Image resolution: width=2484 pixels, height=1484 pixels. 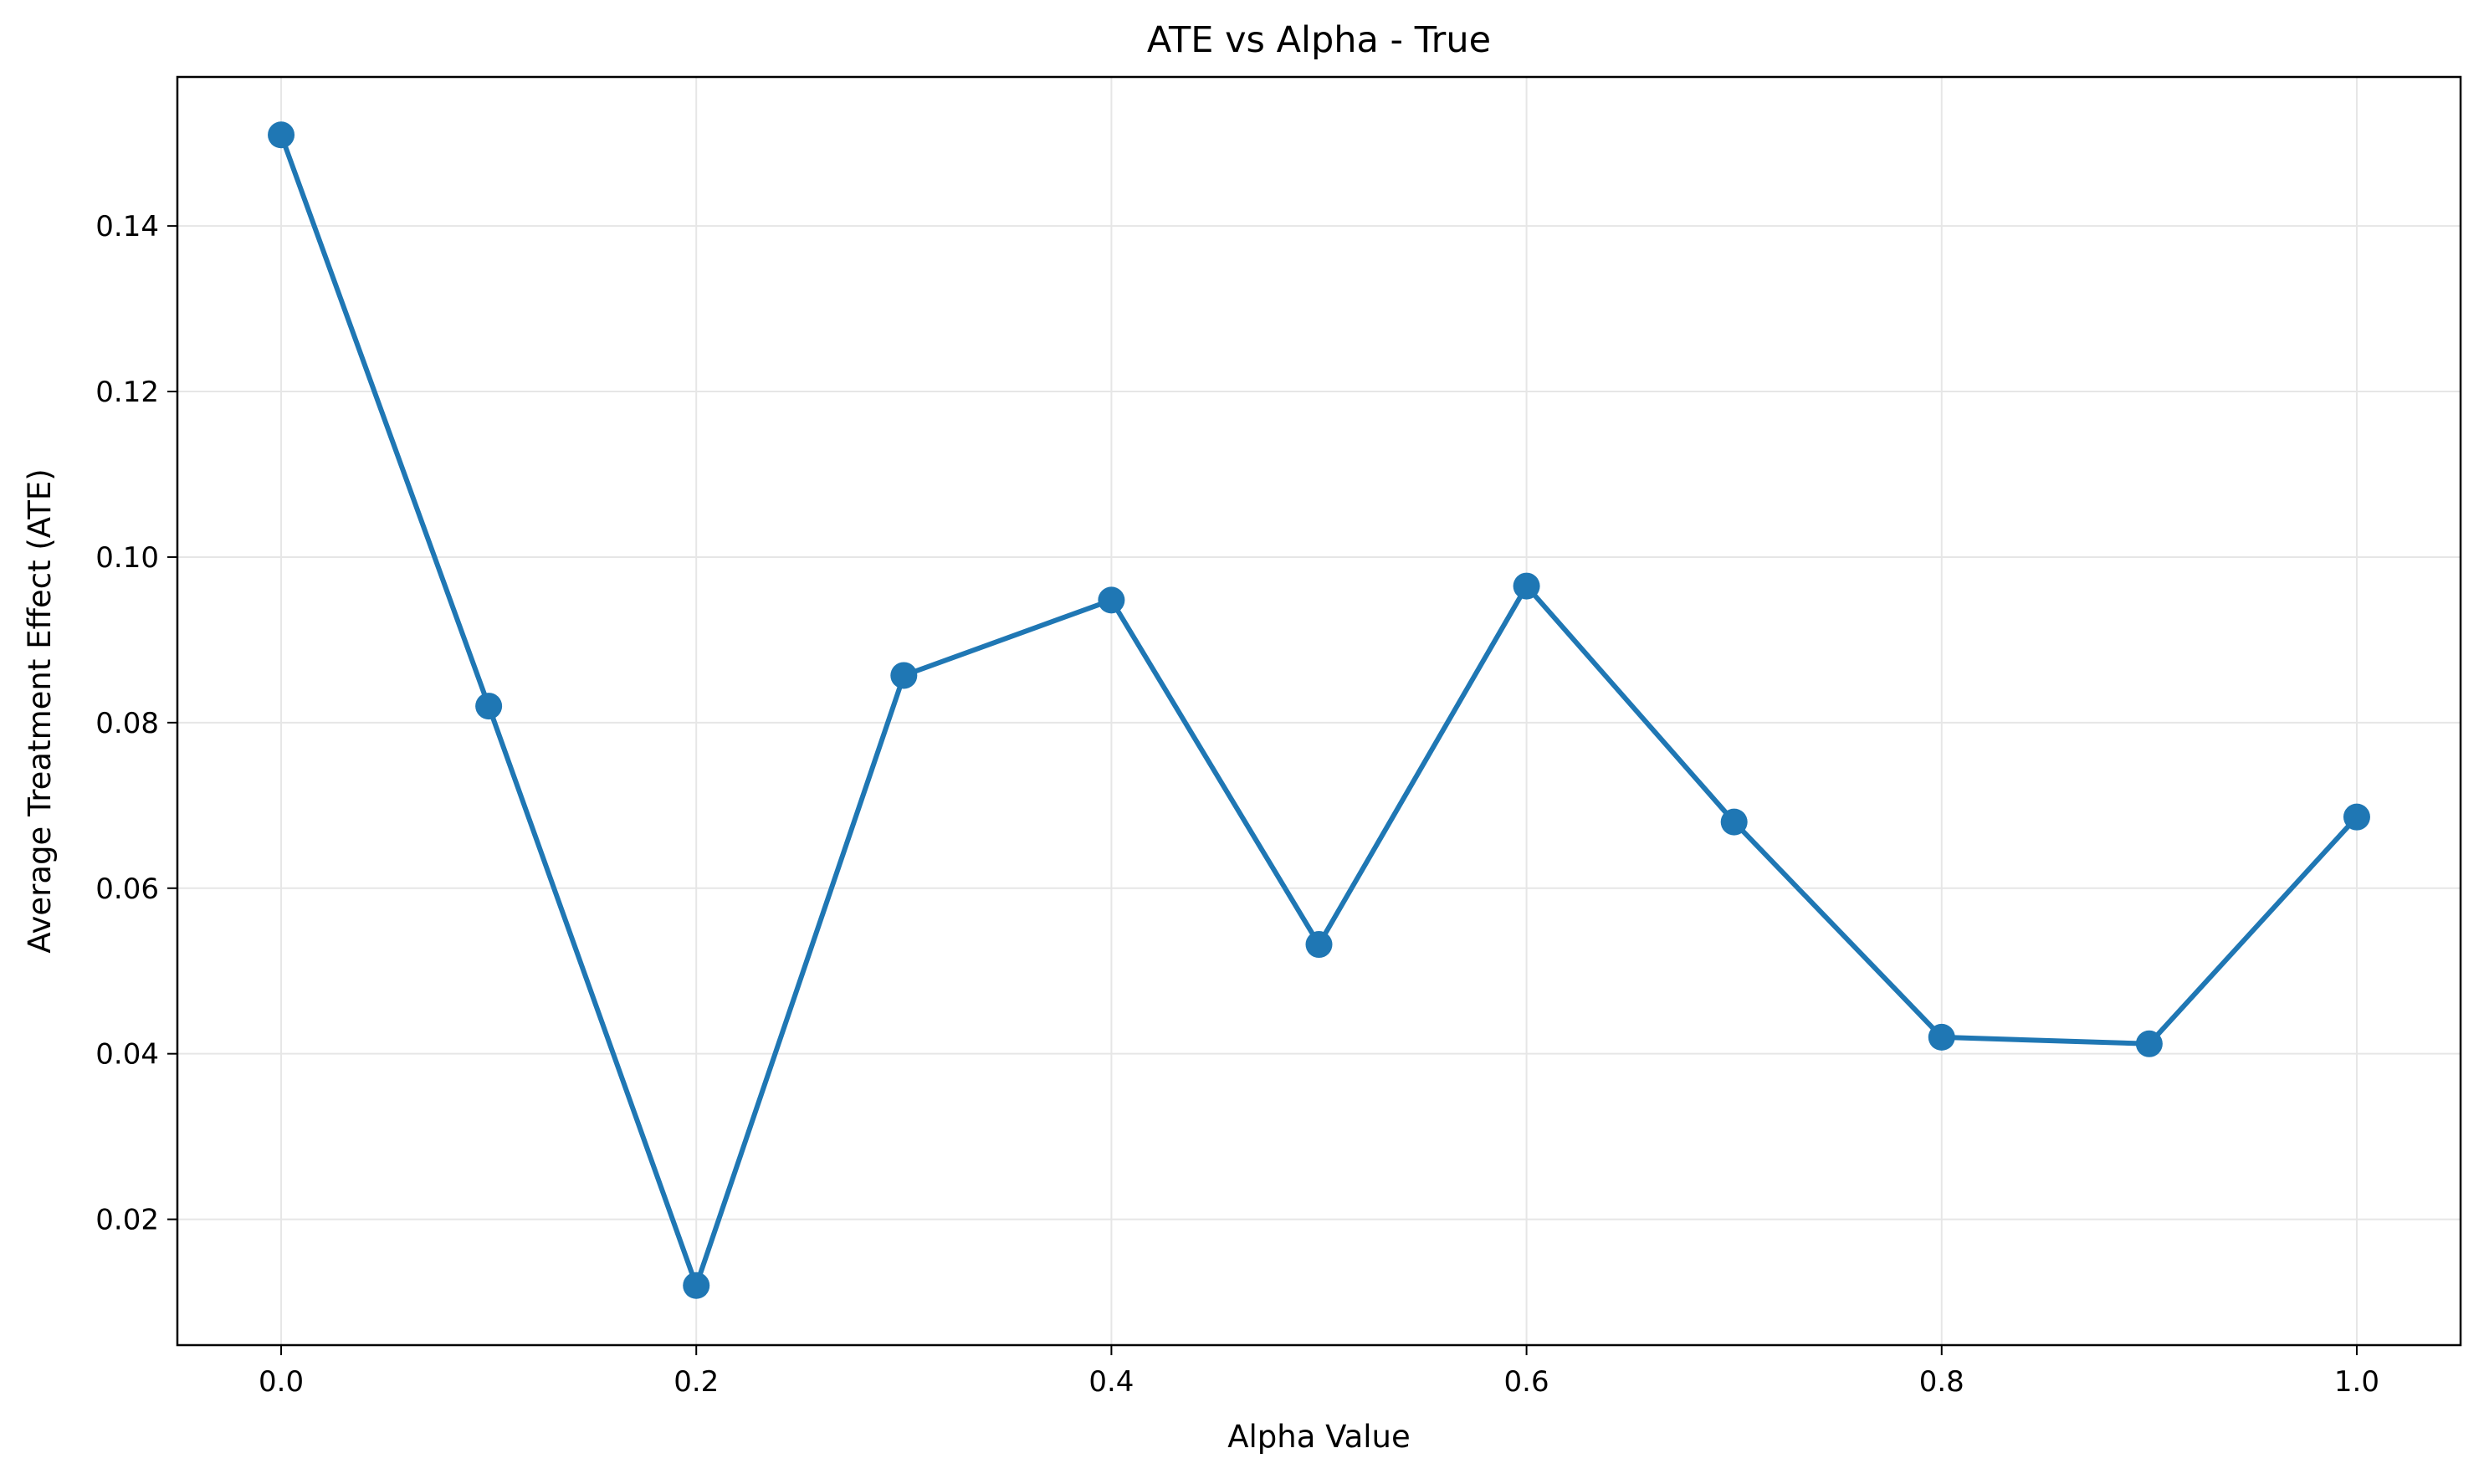 I want to click on x-tick-label: 1.0, so click(x=2356, y=1382).